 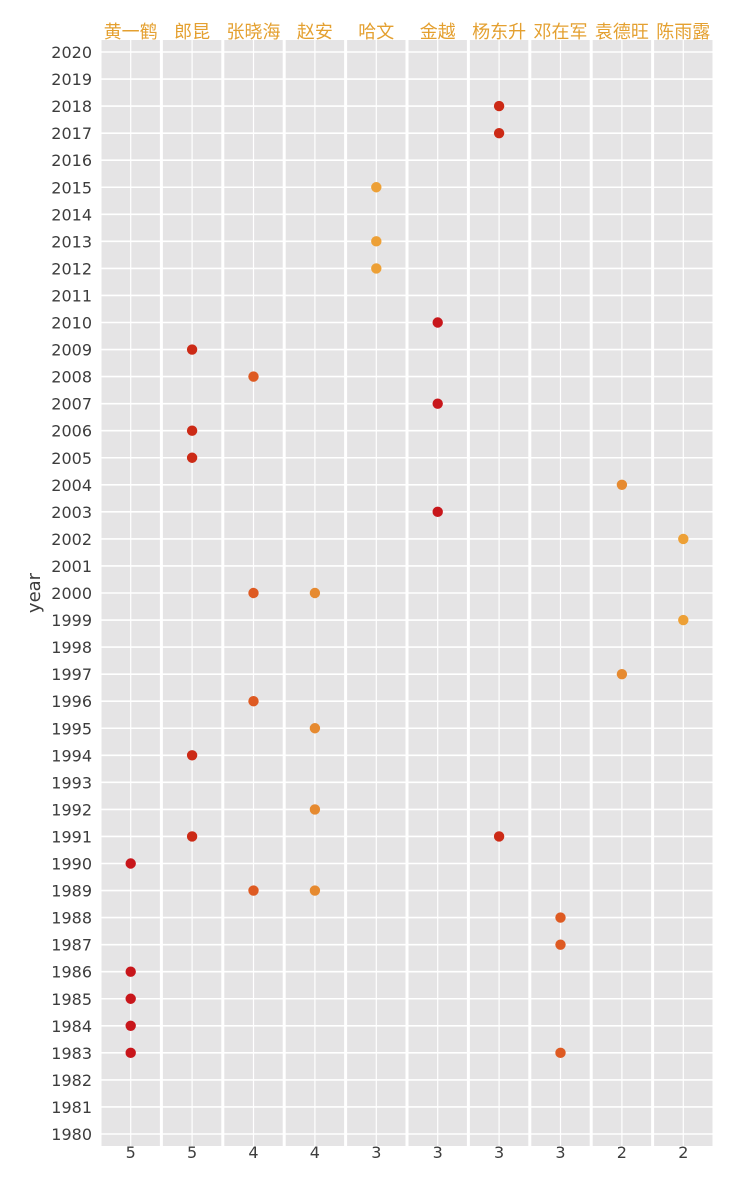 What do you see at coordinates (71, 728) in the screenshot?
I see `y-tick-label: 1995` at bounding box center [71, 728].